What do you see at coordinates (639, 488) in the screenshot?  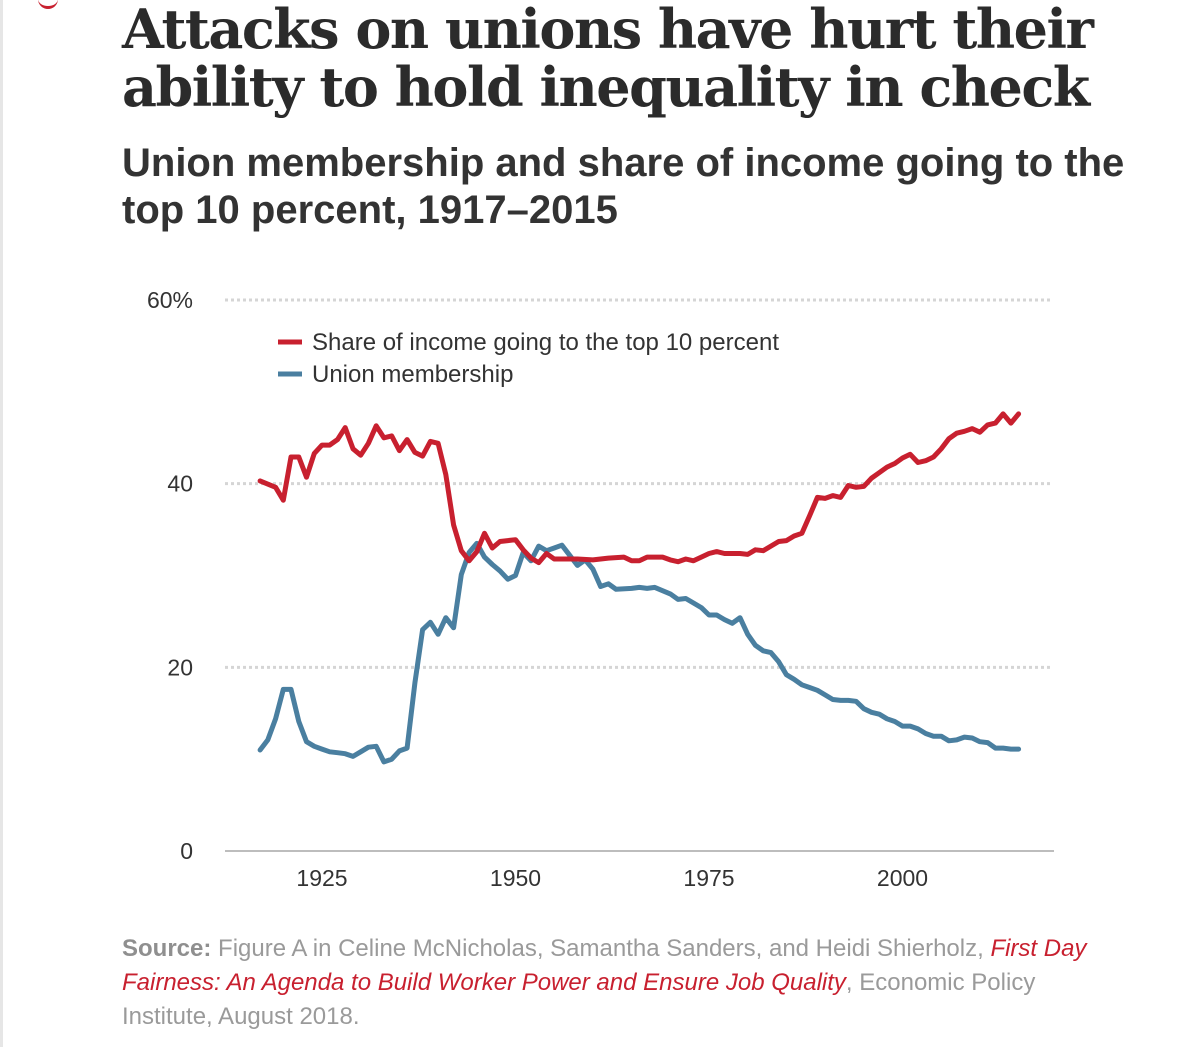 I see `income-share-line` at bounding box center [639, 488].